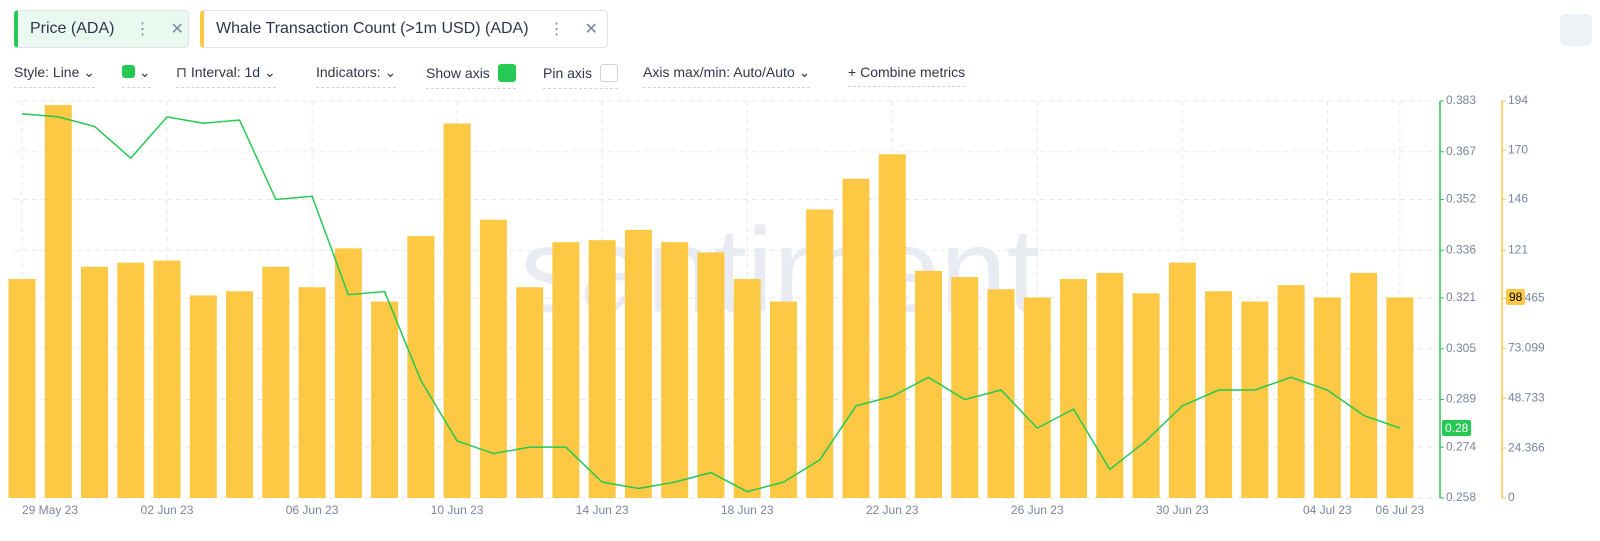 This screenshot has width=1600, height=541. I want to click on color-swatch, so click(128, 71).